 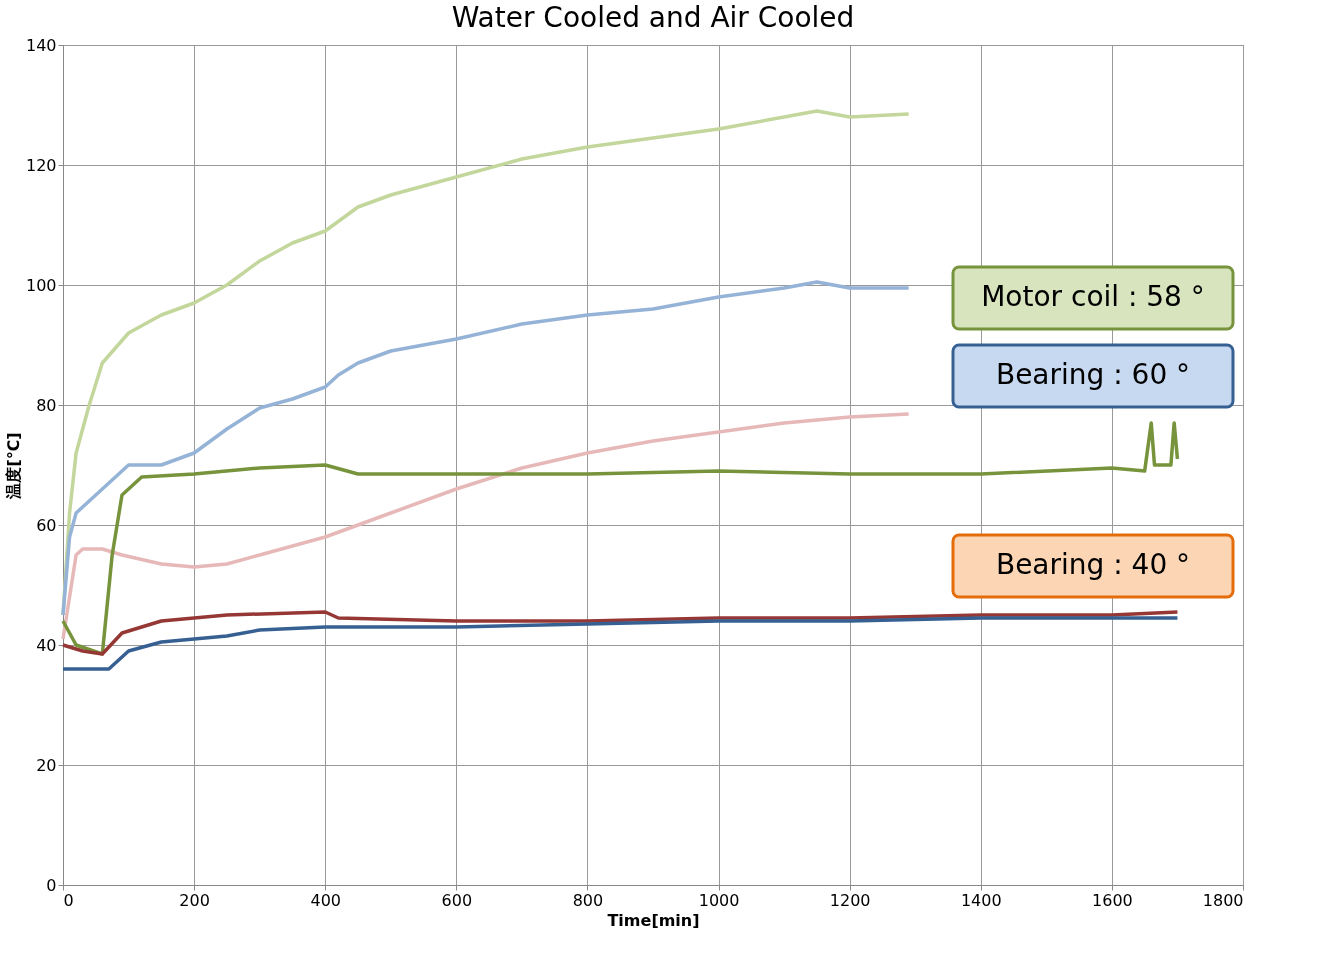 What do you see at coordinates (1093, 564) in the screenshot?
I see `annotation: Bearing : 40 °` at bounding box center [1093, 564].